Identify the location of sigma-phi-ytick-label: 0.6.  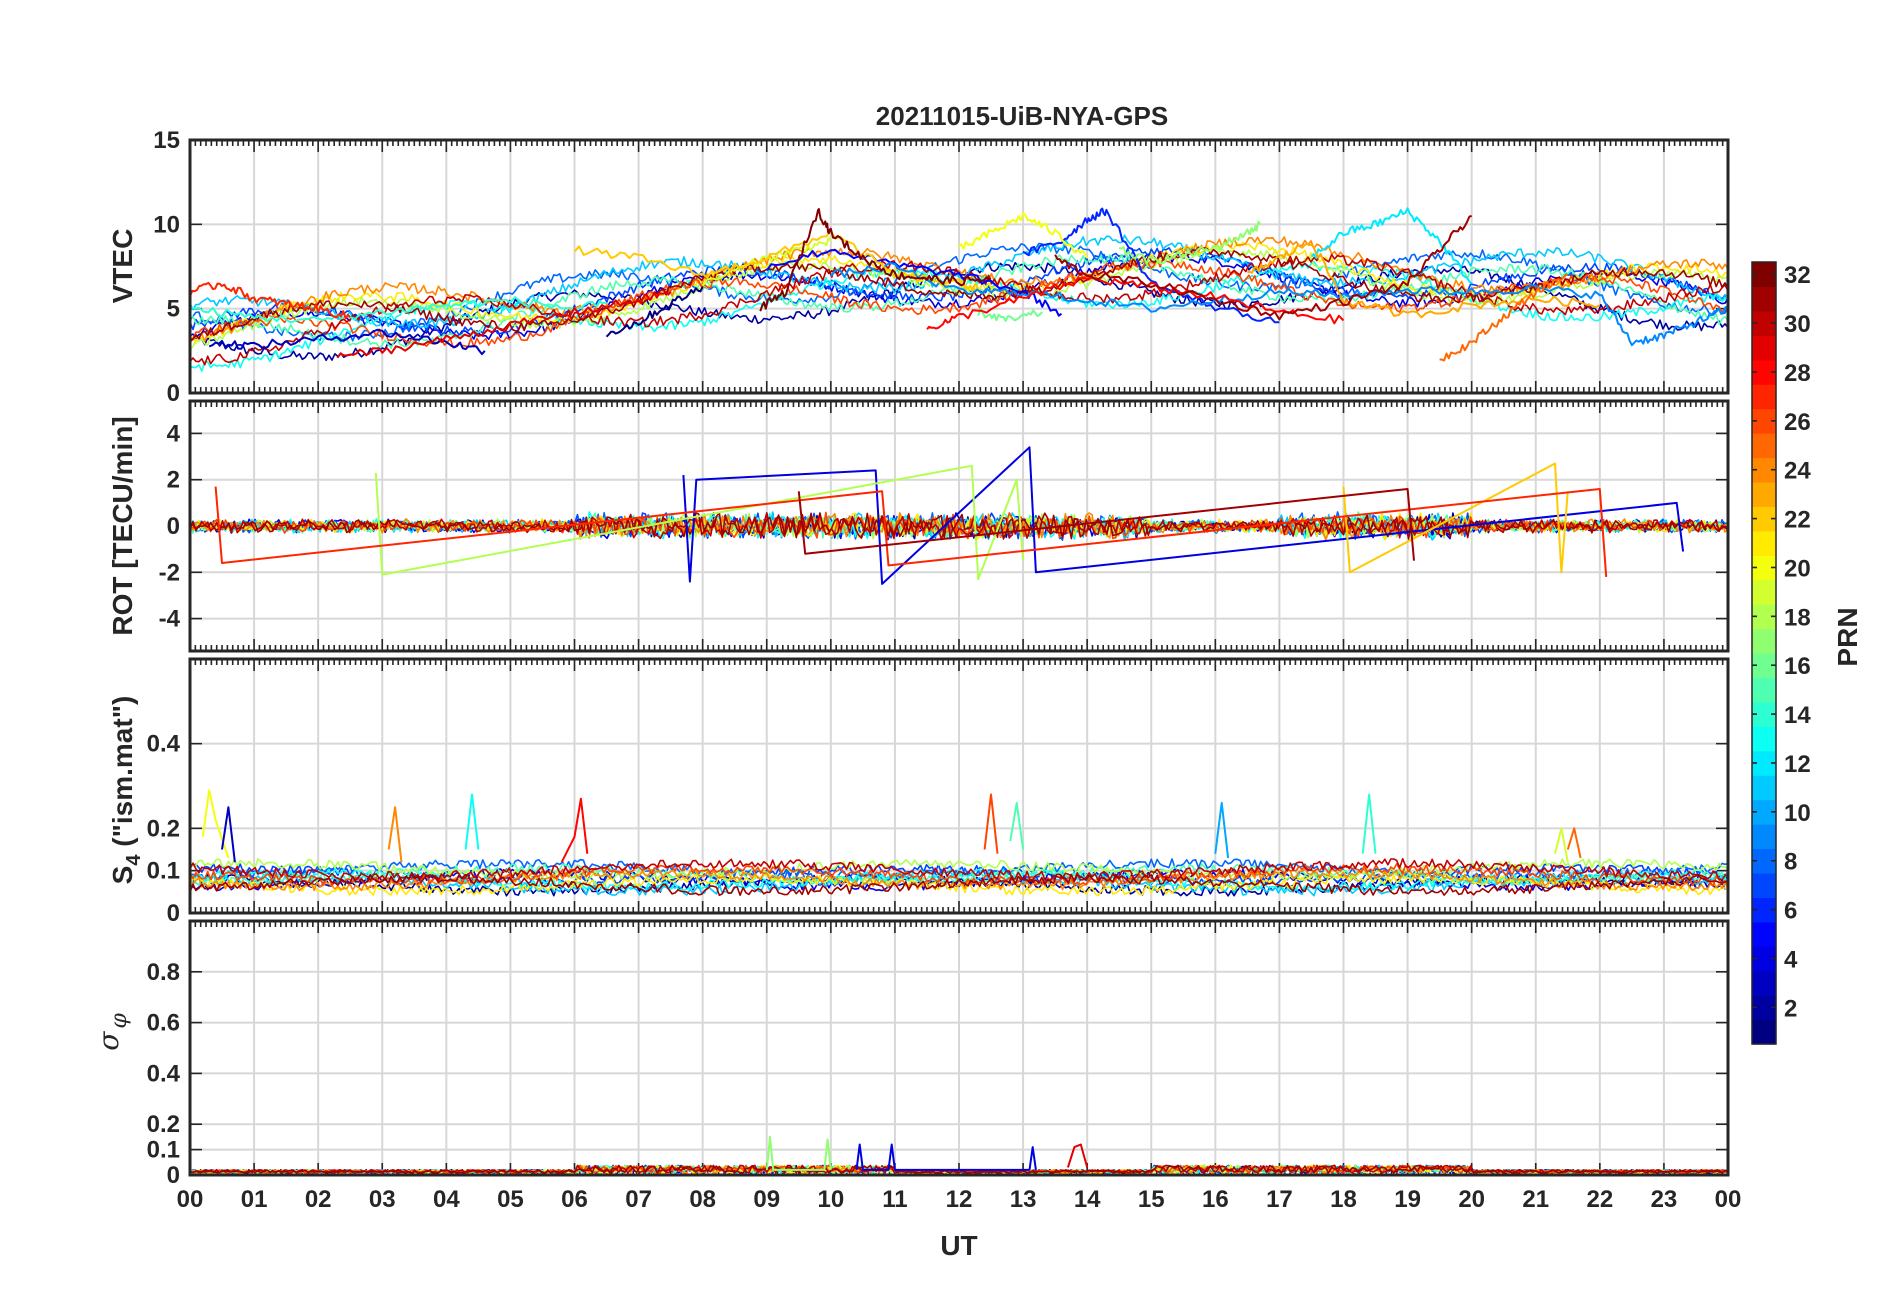
(163, 1023).